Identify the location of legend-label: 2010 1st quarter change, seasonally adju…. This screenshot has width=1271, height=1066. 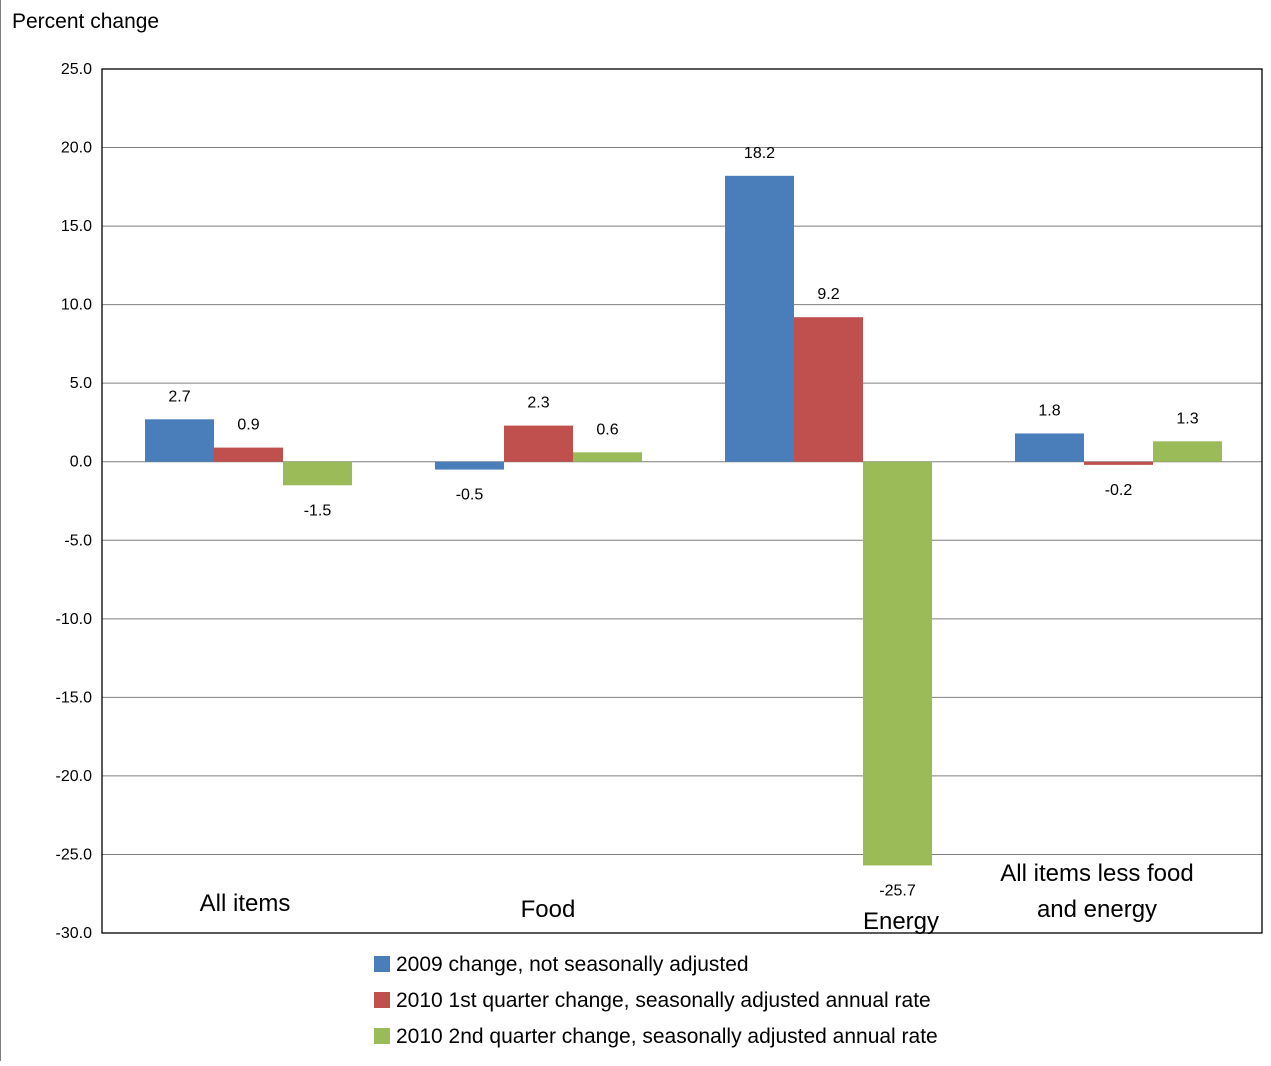
(663, 1000).